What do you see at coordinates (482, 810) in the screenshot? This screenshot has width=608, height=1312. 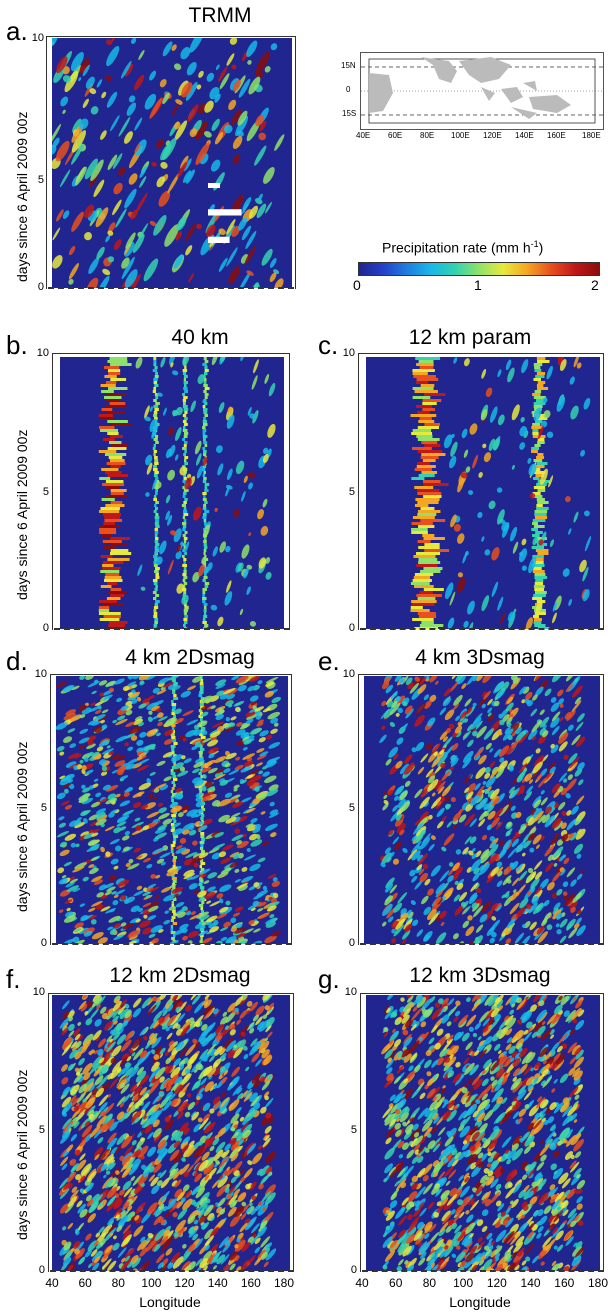 I see `panel-e-plot` at bounding box center [482, 810].